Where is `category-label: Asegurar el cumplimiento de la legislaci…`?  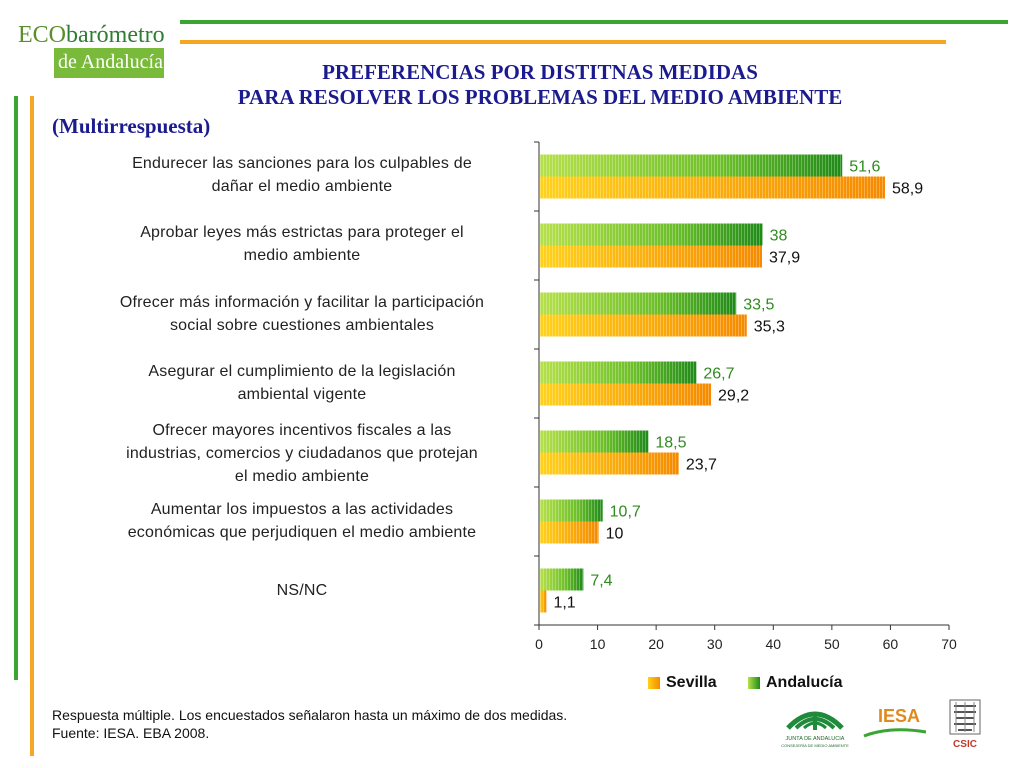 category-label: Asegurar el cumplimiento de la legislaci… is located at coordinates (302, 383).